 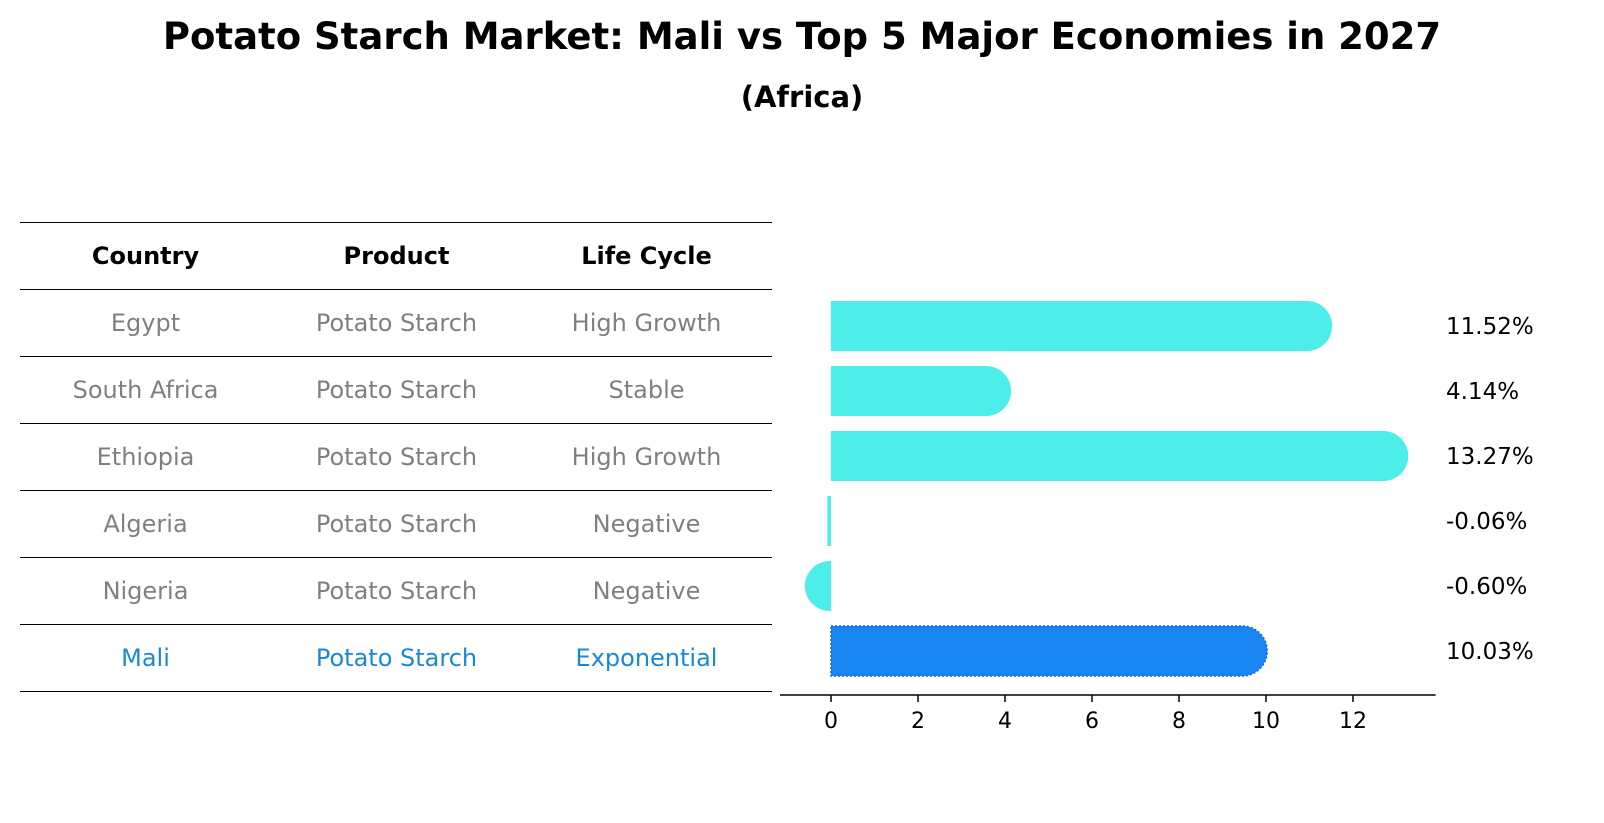 I want to click on table-row: Algeria Potato Starch Negative, so click(x=396, y=523).